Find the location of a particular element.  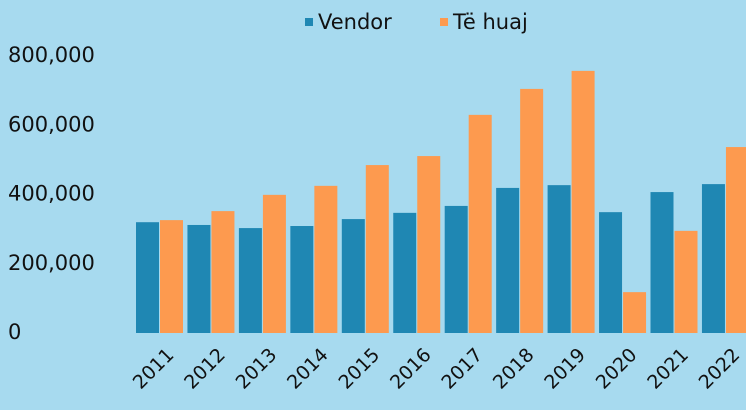

legend-label: Vendor is located at coordinates (355, 22).